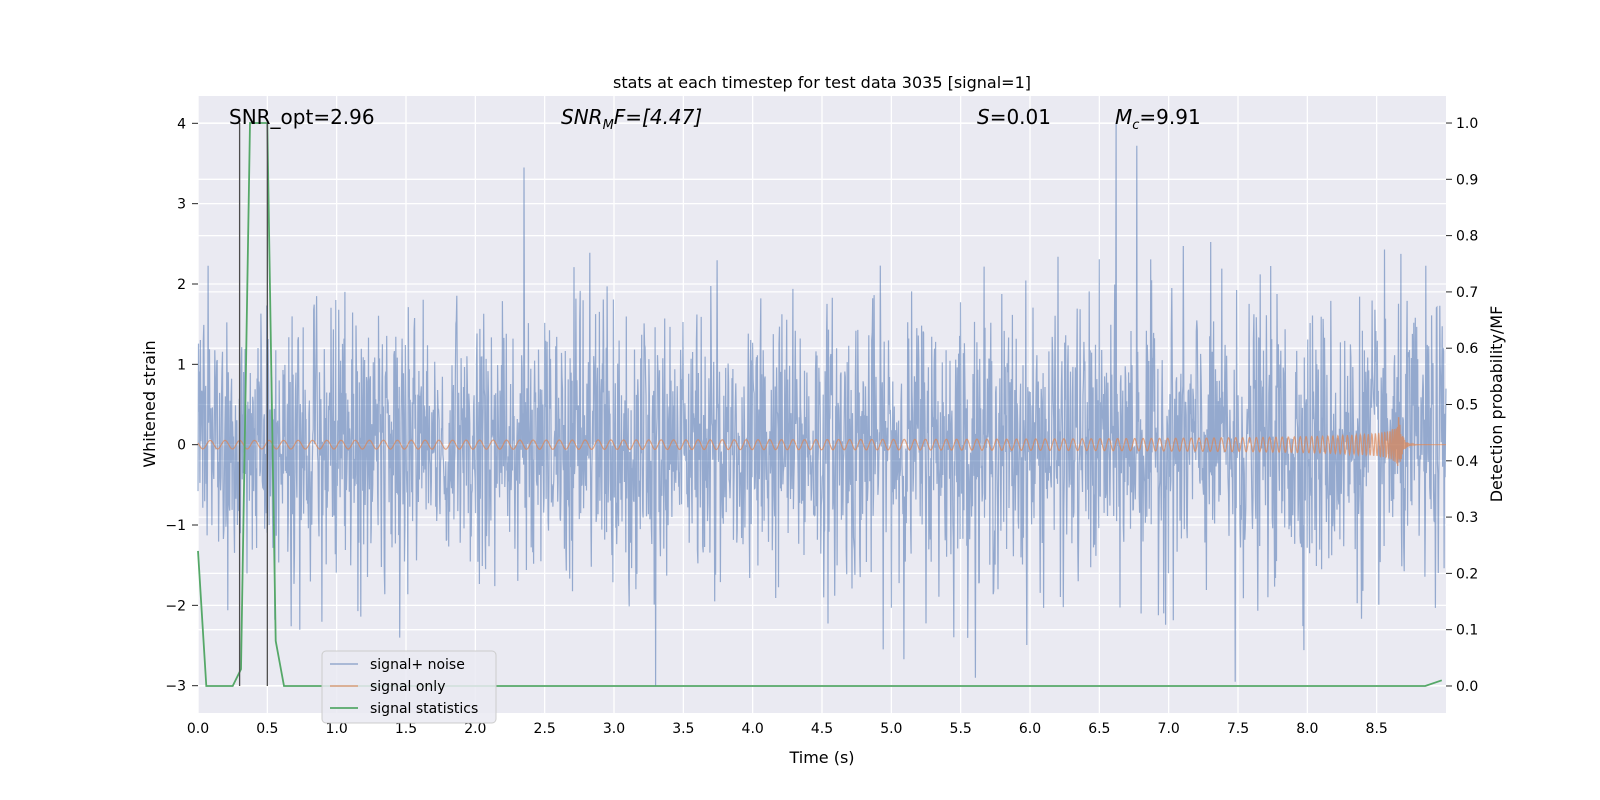 The height and width of the screenshot is (800, 1600). What do you see at coordinates (1123, 117) in the screenshot?
I see `annotation-mc-prefix: M` at bounding box center [1123, 117].